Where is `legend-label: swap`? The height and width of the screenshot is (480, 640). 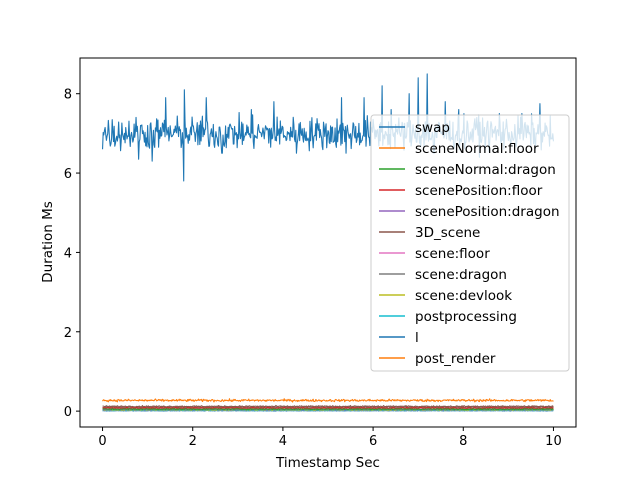 legend-label: swap is located at coordinates (432, 128).